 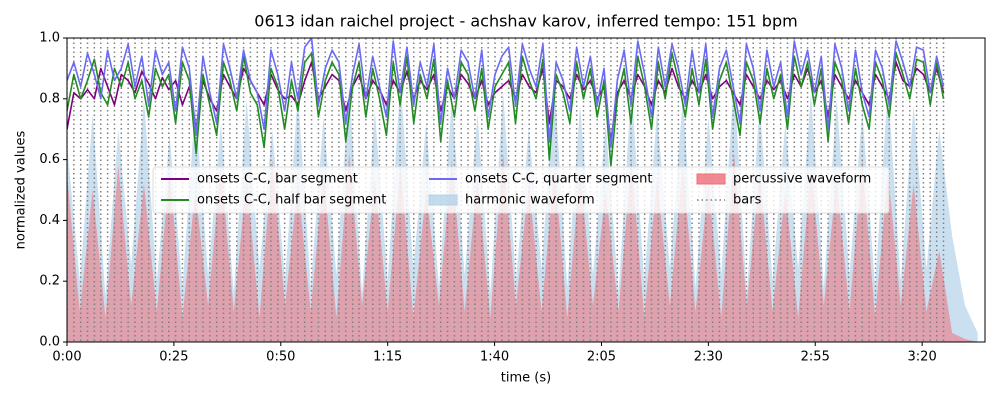 I want to click on y-tick-label: 0.0, so click(x=49, y=342).